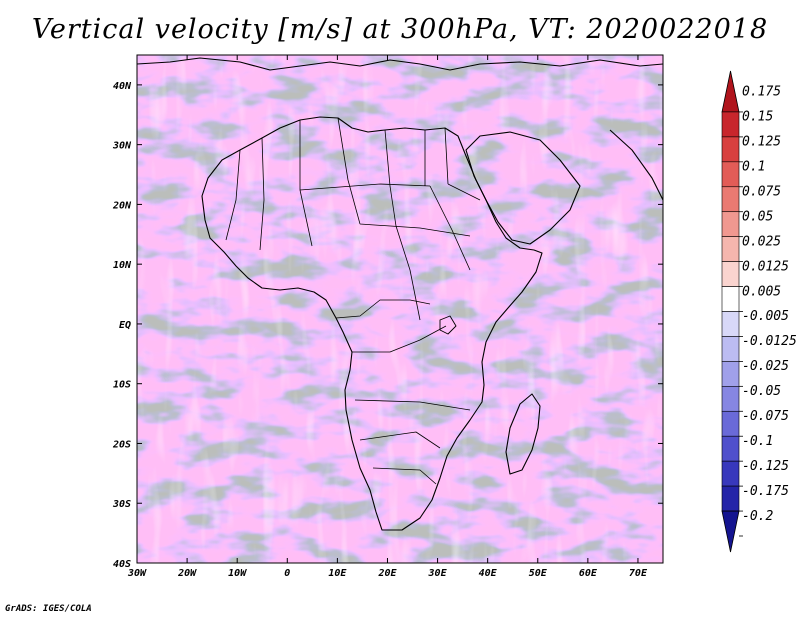  I want to click on colorbar-label: 0.175, so click(761, 92).